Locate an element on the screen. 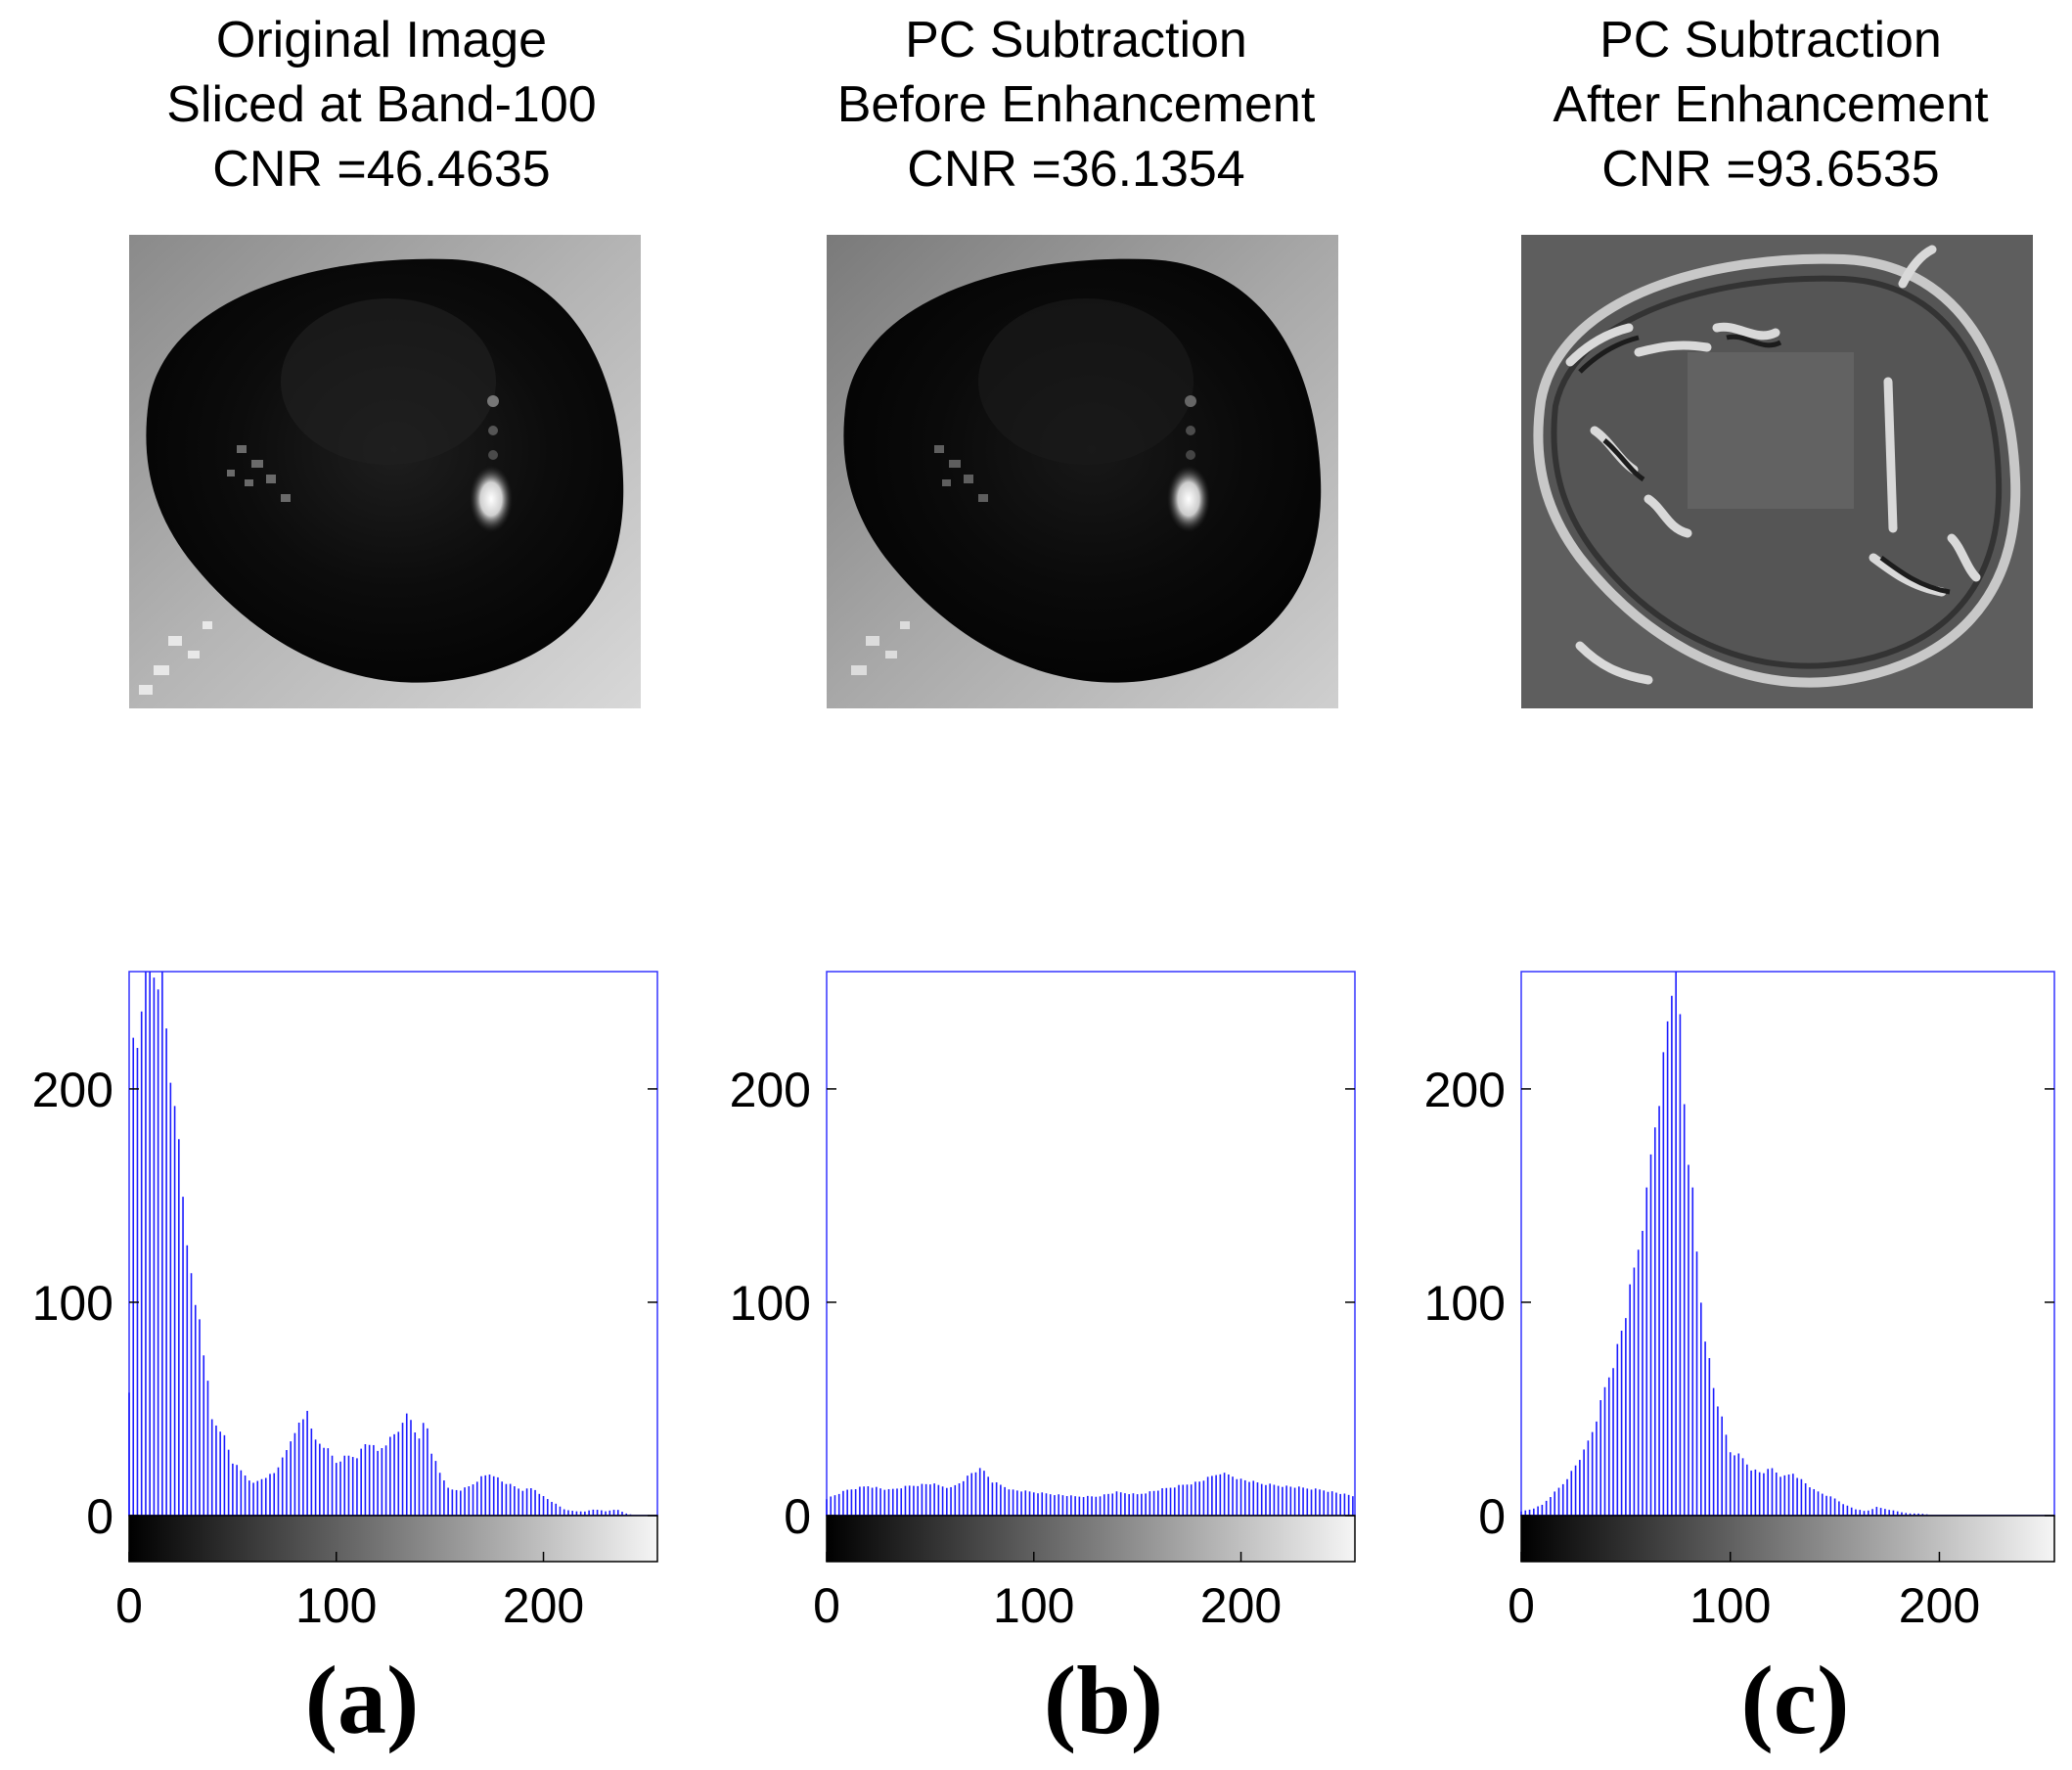  histogram-panel-a: 0 100 200 0 100 200 is located at coordinates (345, 1302).